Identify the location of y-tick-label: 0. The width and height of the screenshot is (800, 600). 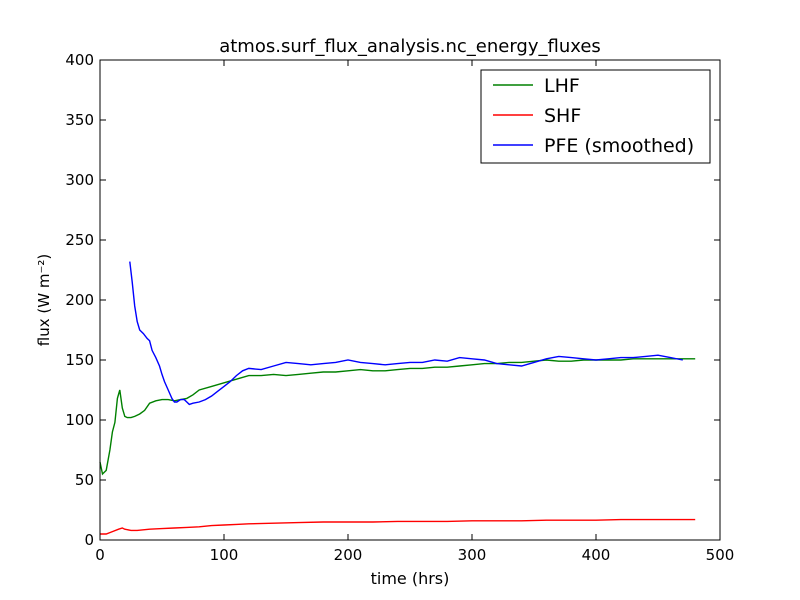
(89, 540).